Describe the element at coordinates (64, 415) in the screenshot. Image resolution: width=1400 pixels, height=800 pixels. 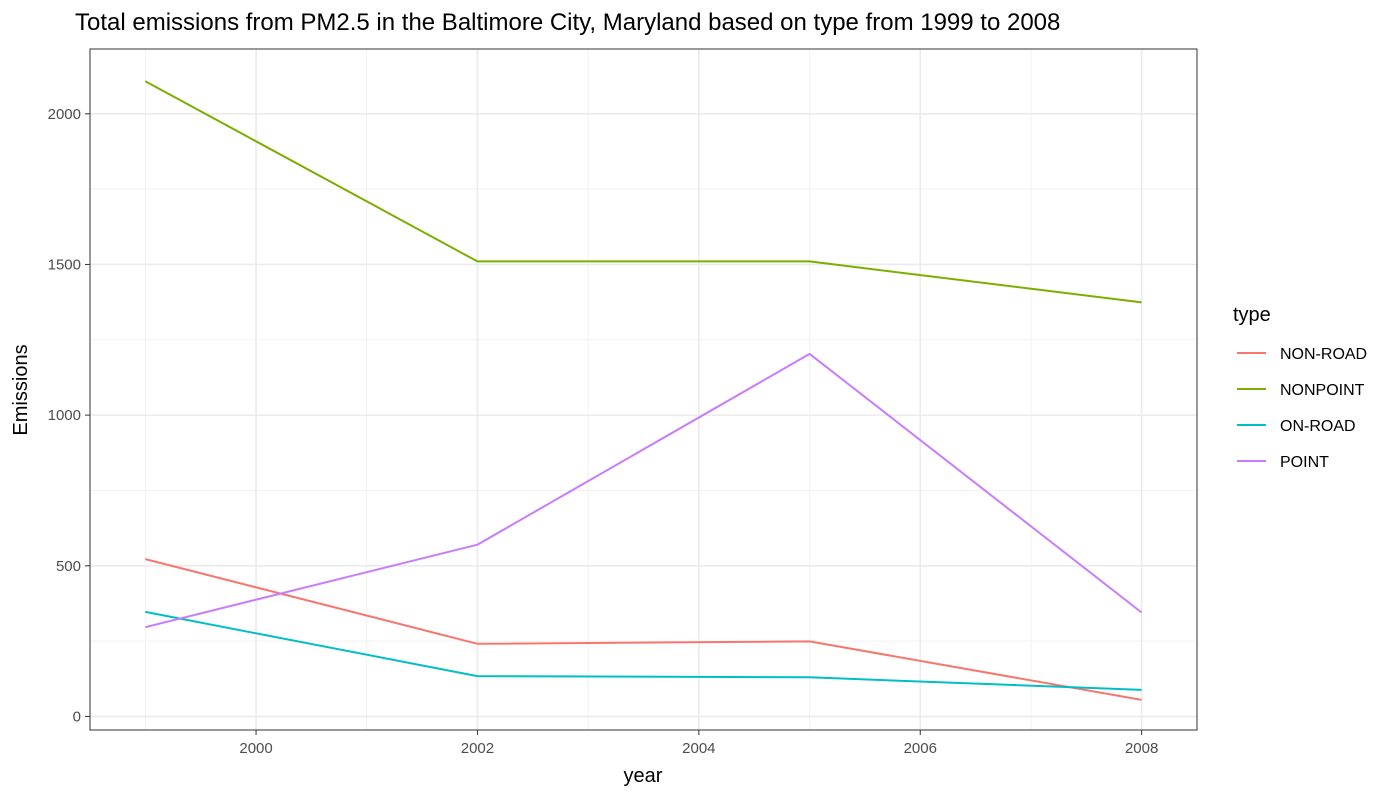
I see `y-tick-label: 1000` at that location.